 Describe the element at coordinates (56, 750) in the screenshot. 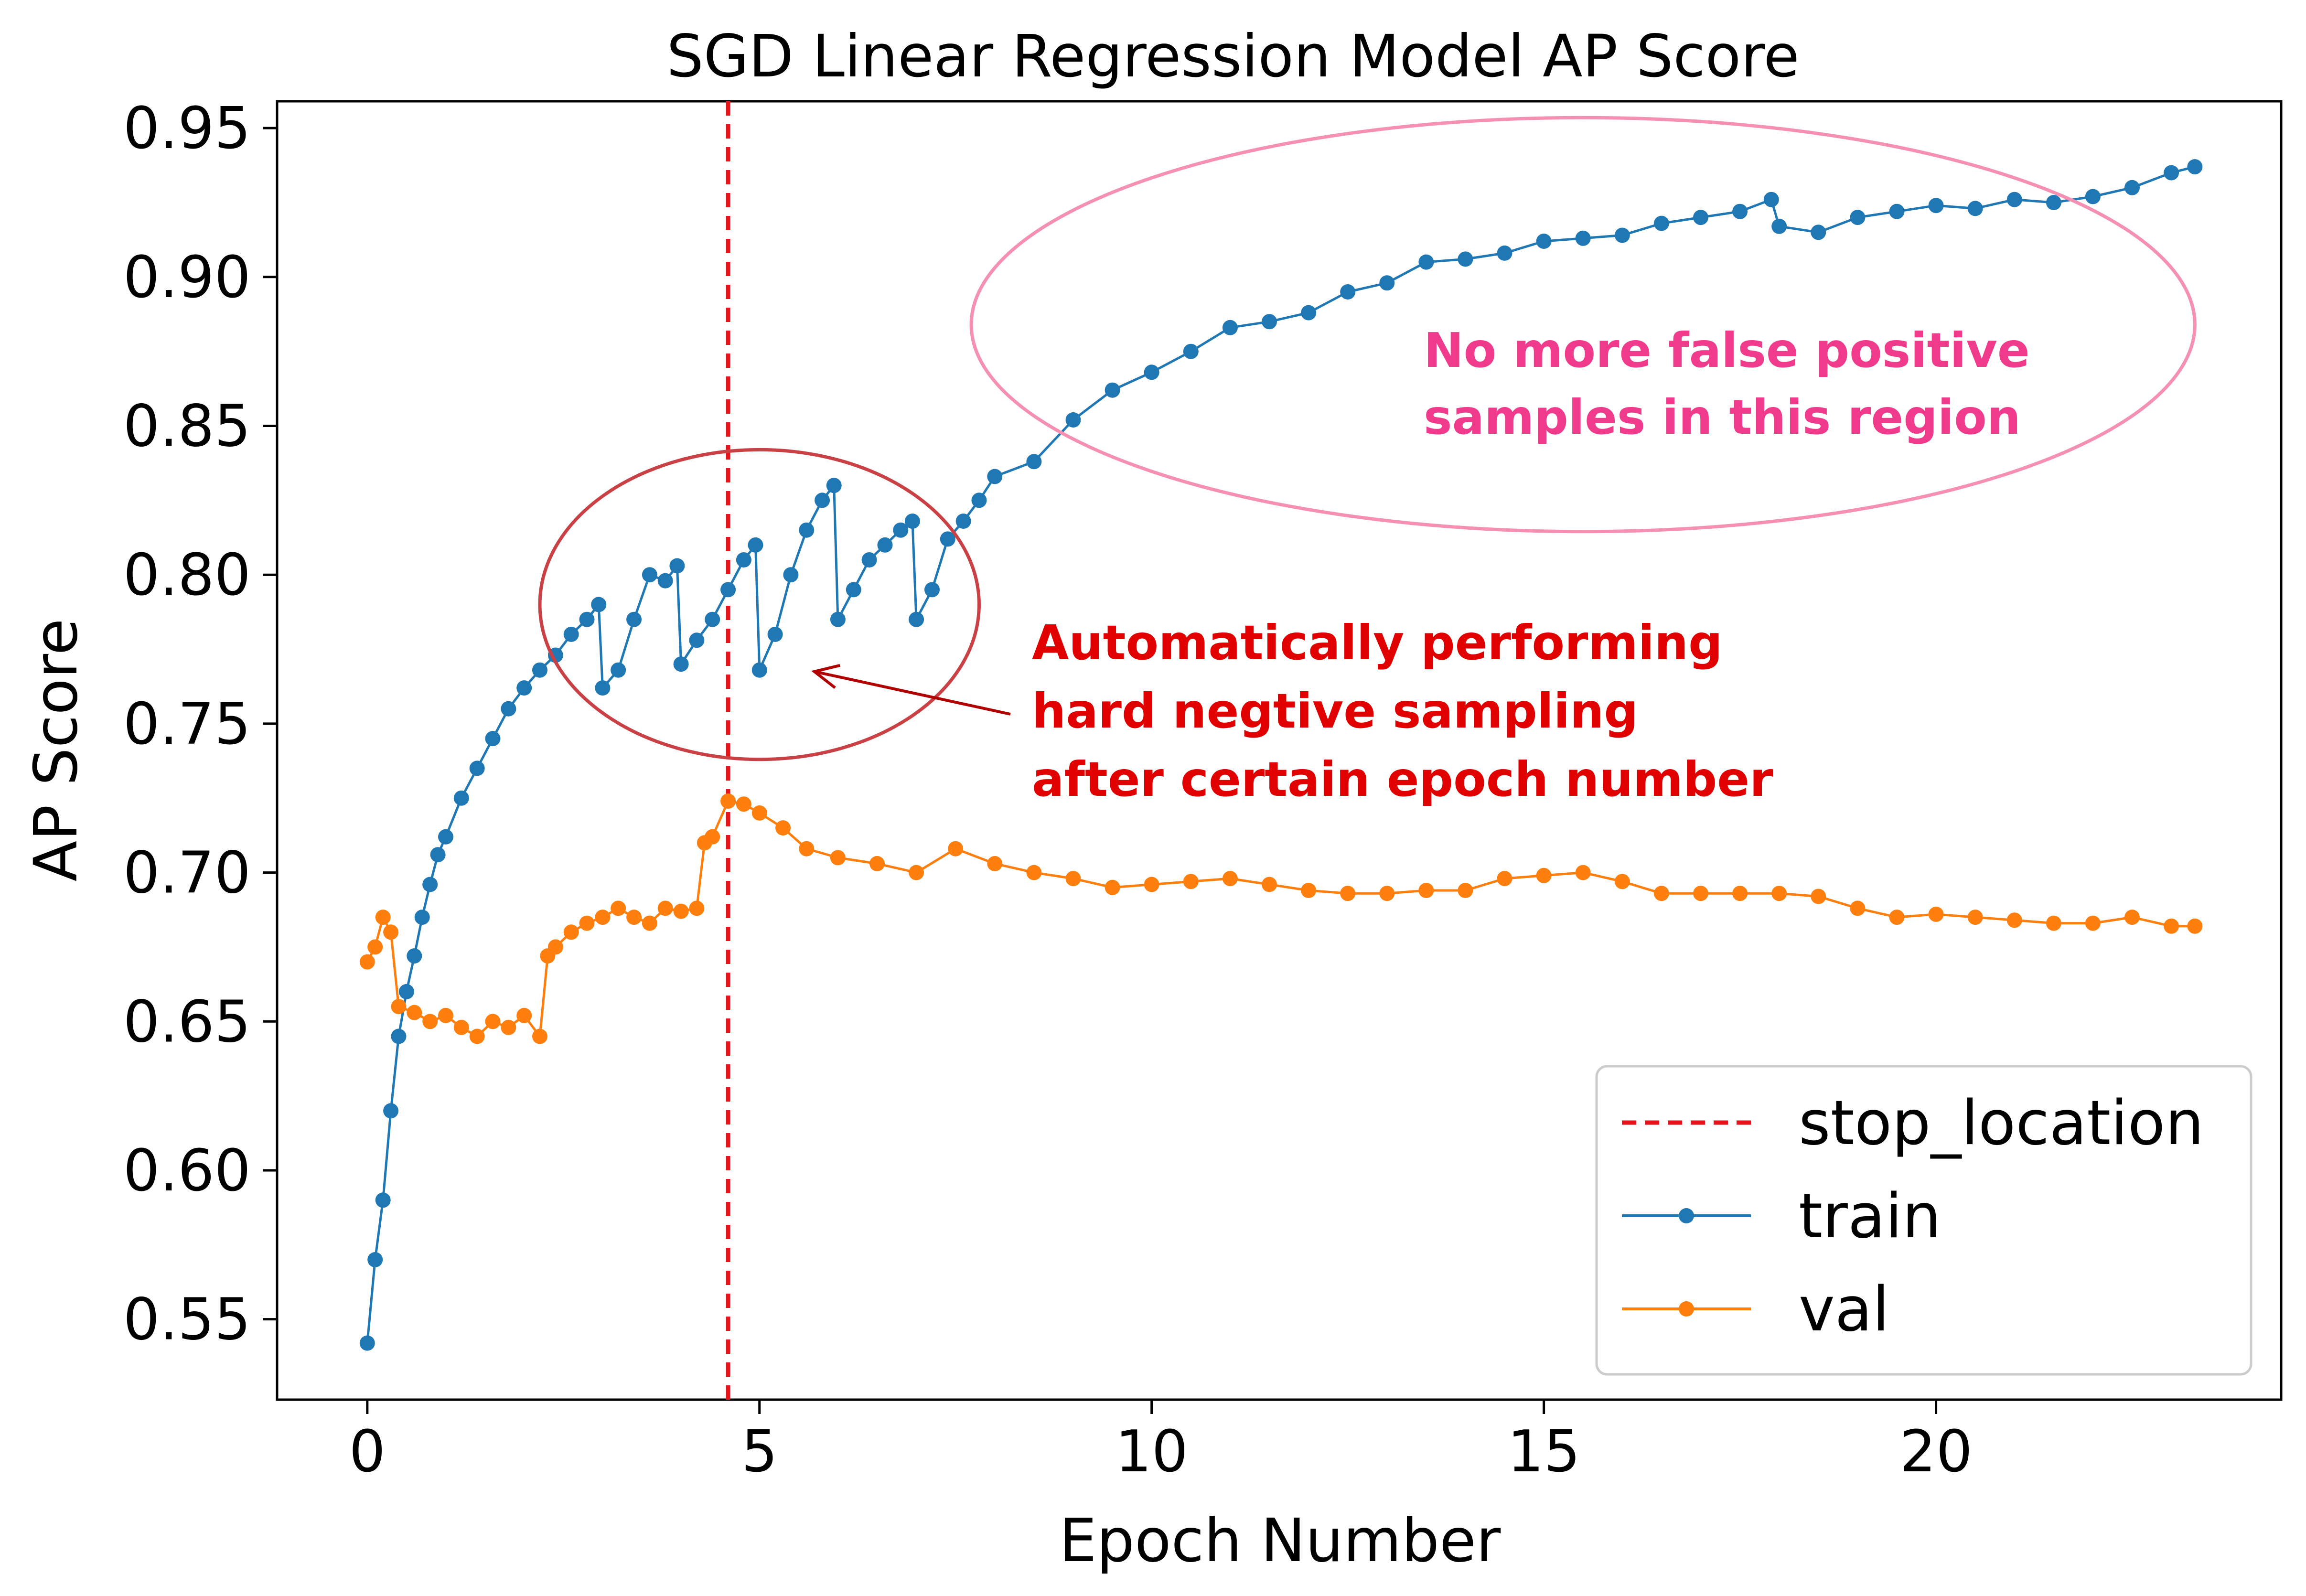

I see `y-axis-title: AP Score` at that location.